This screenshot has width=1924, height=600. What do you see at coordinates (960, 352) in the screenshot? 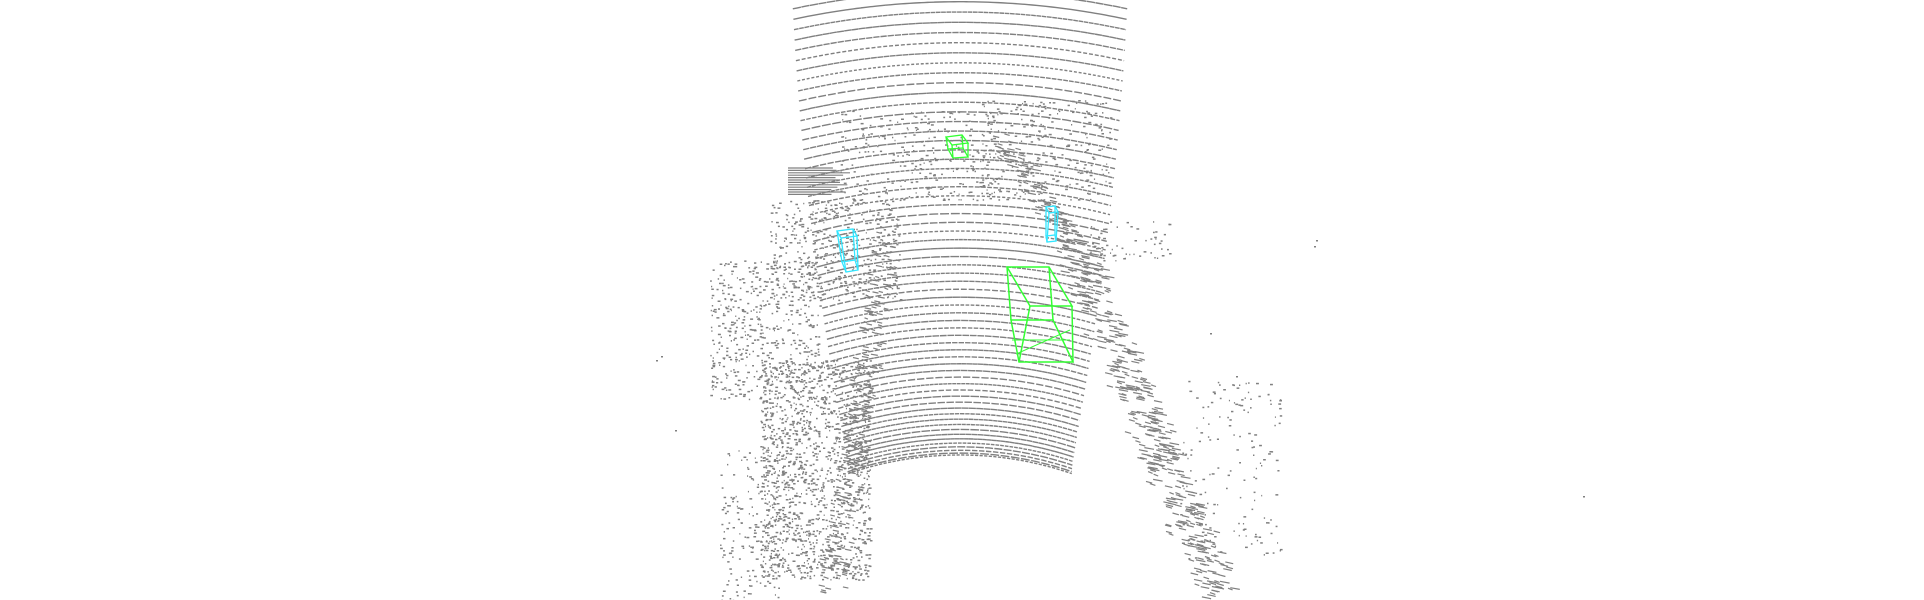
I see `scan-ring` at bounding box center [960, 352].